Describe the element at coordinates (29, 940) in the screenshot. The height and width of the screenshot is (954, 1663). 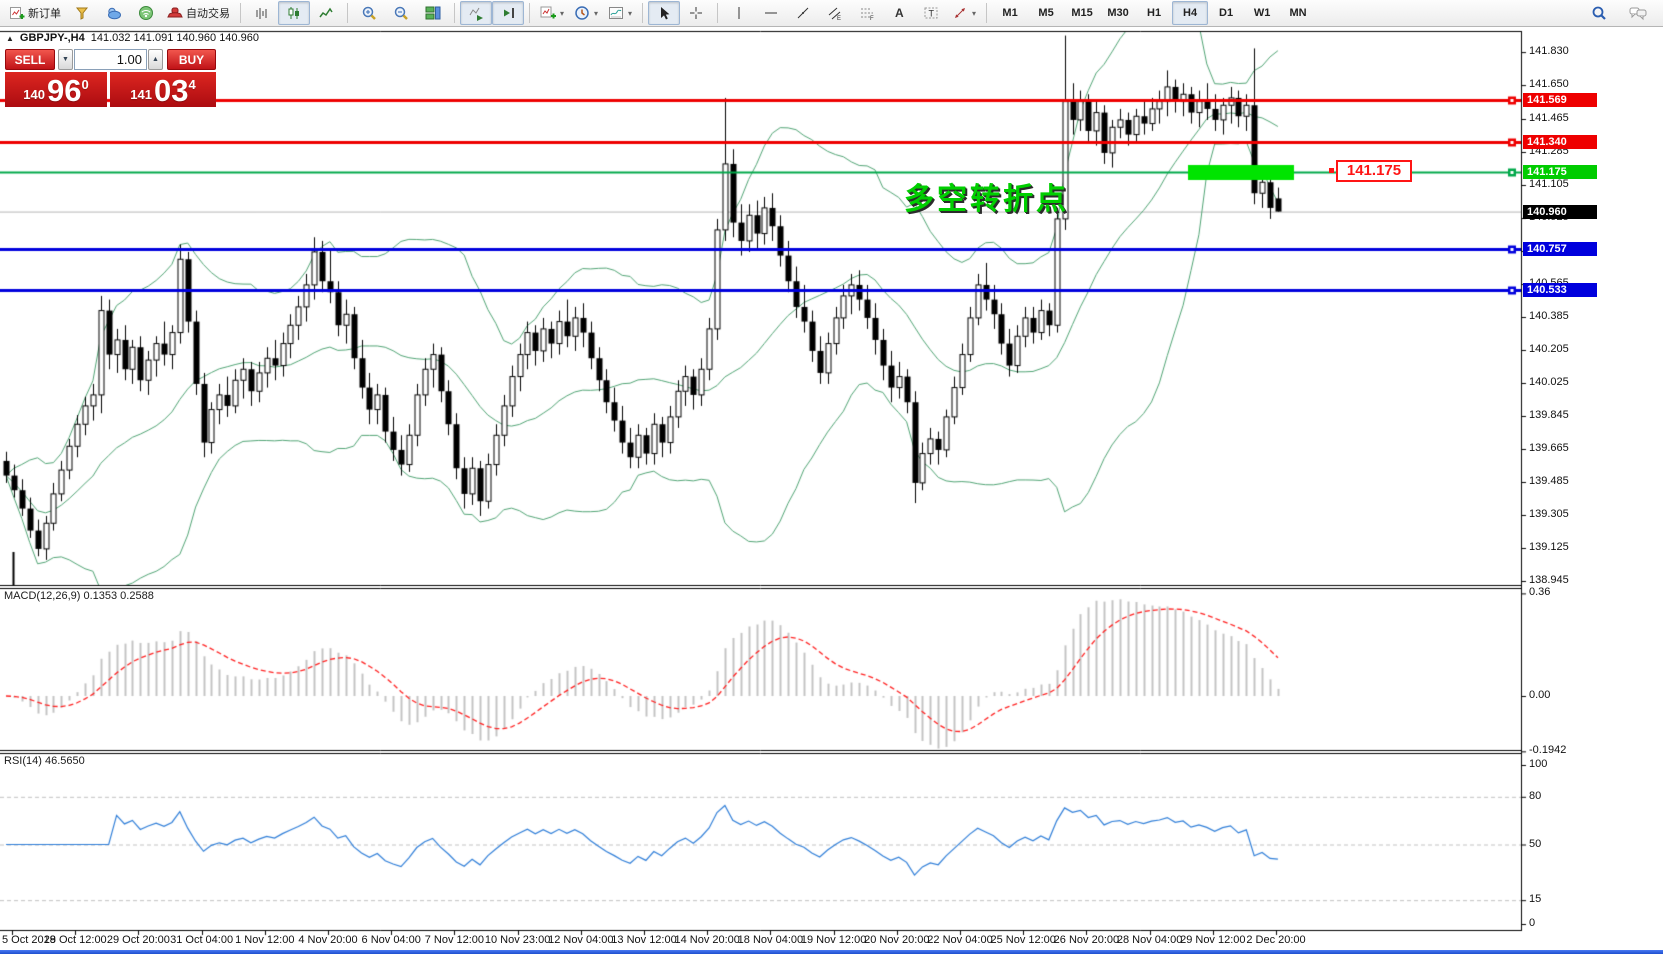
I see `time-axis-label: 5 Oct 2019` at that location.